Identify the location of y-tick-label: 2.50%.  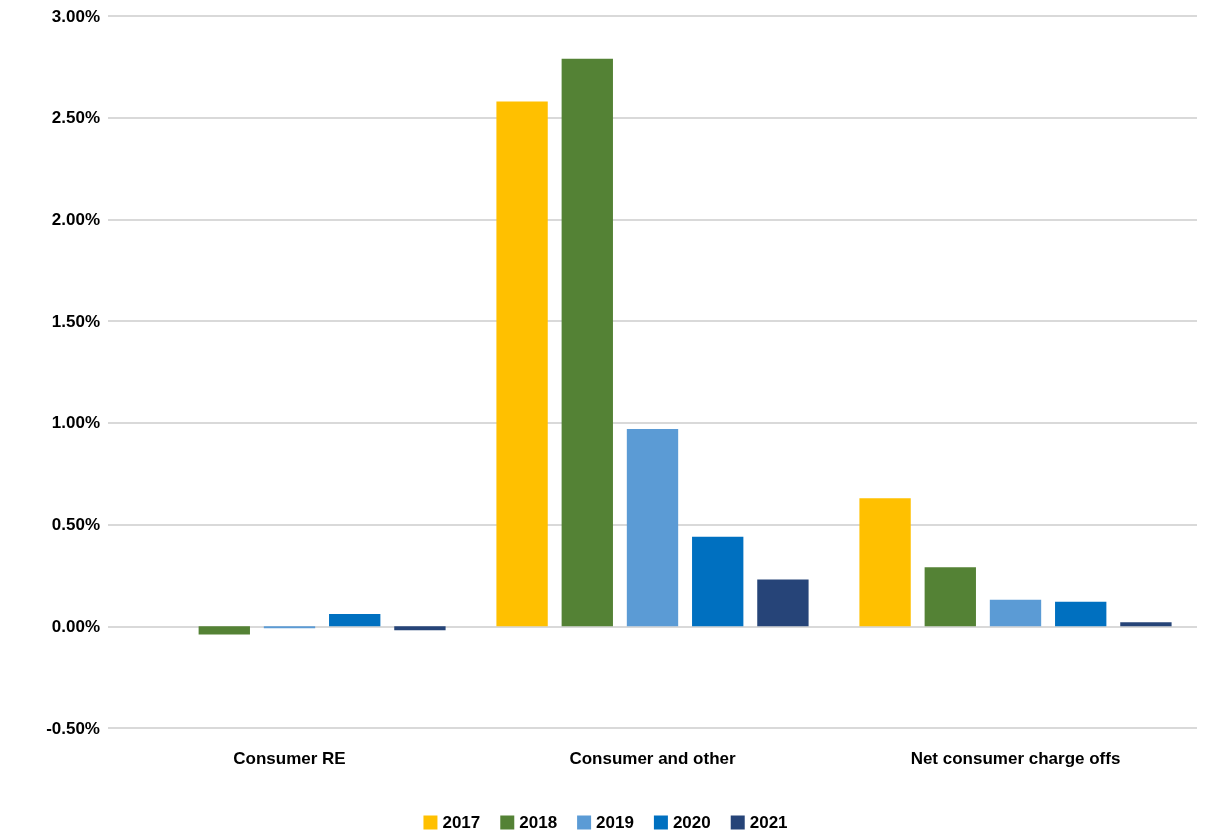
(75, 118).